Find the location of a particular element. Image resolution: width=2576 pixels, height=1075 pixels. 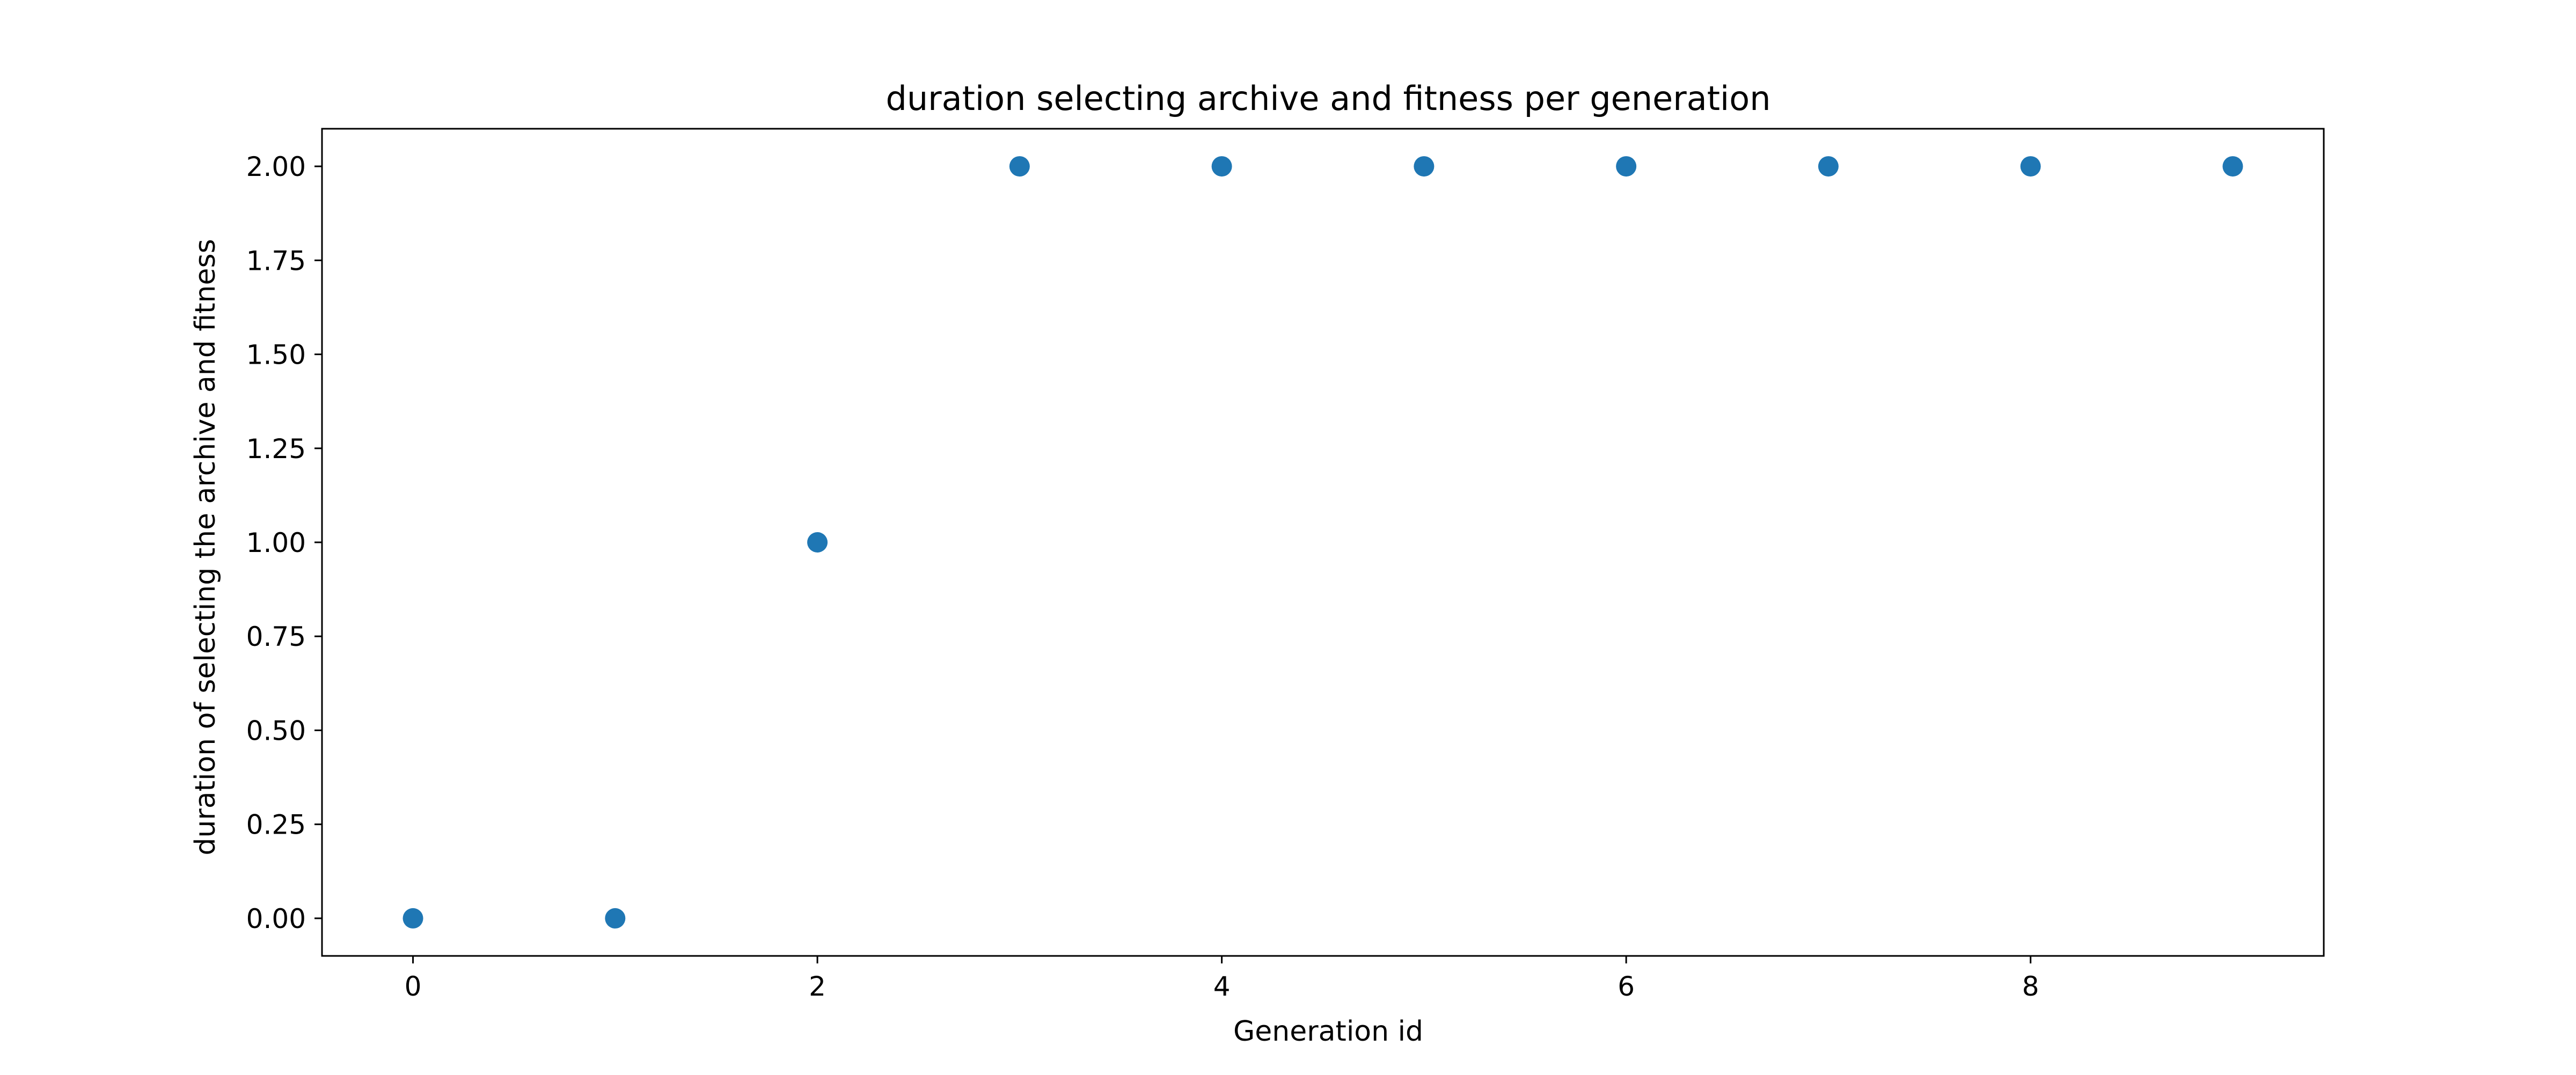

y-tick-label: 1.25 is located at coordinates (276, 449).